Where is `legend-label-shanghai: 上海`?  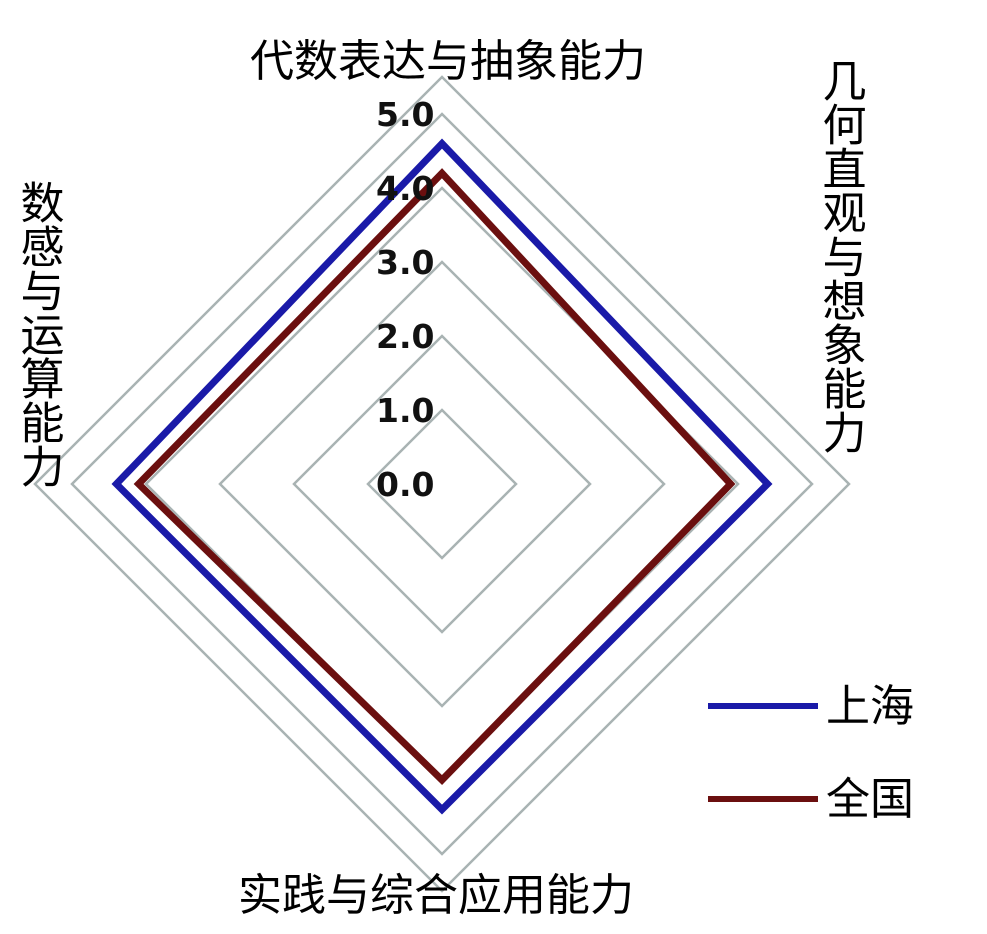 legend-label-shanghai: 上海 is located at coordinates (870, 706).